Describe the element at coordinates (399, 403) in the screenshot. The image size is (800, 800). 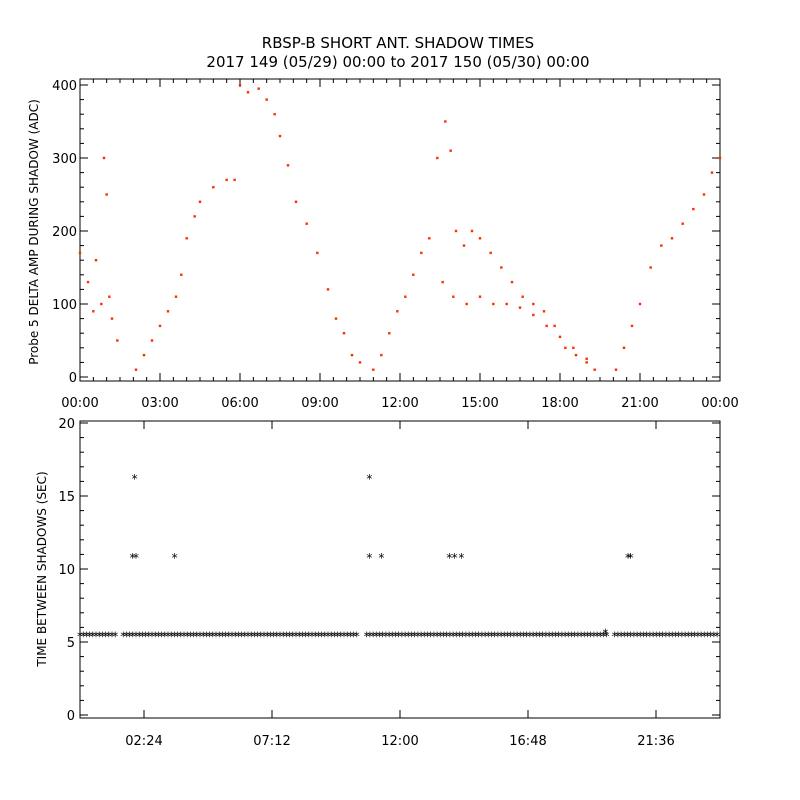
I see `top-x-tick-label: 12:00` at that location.